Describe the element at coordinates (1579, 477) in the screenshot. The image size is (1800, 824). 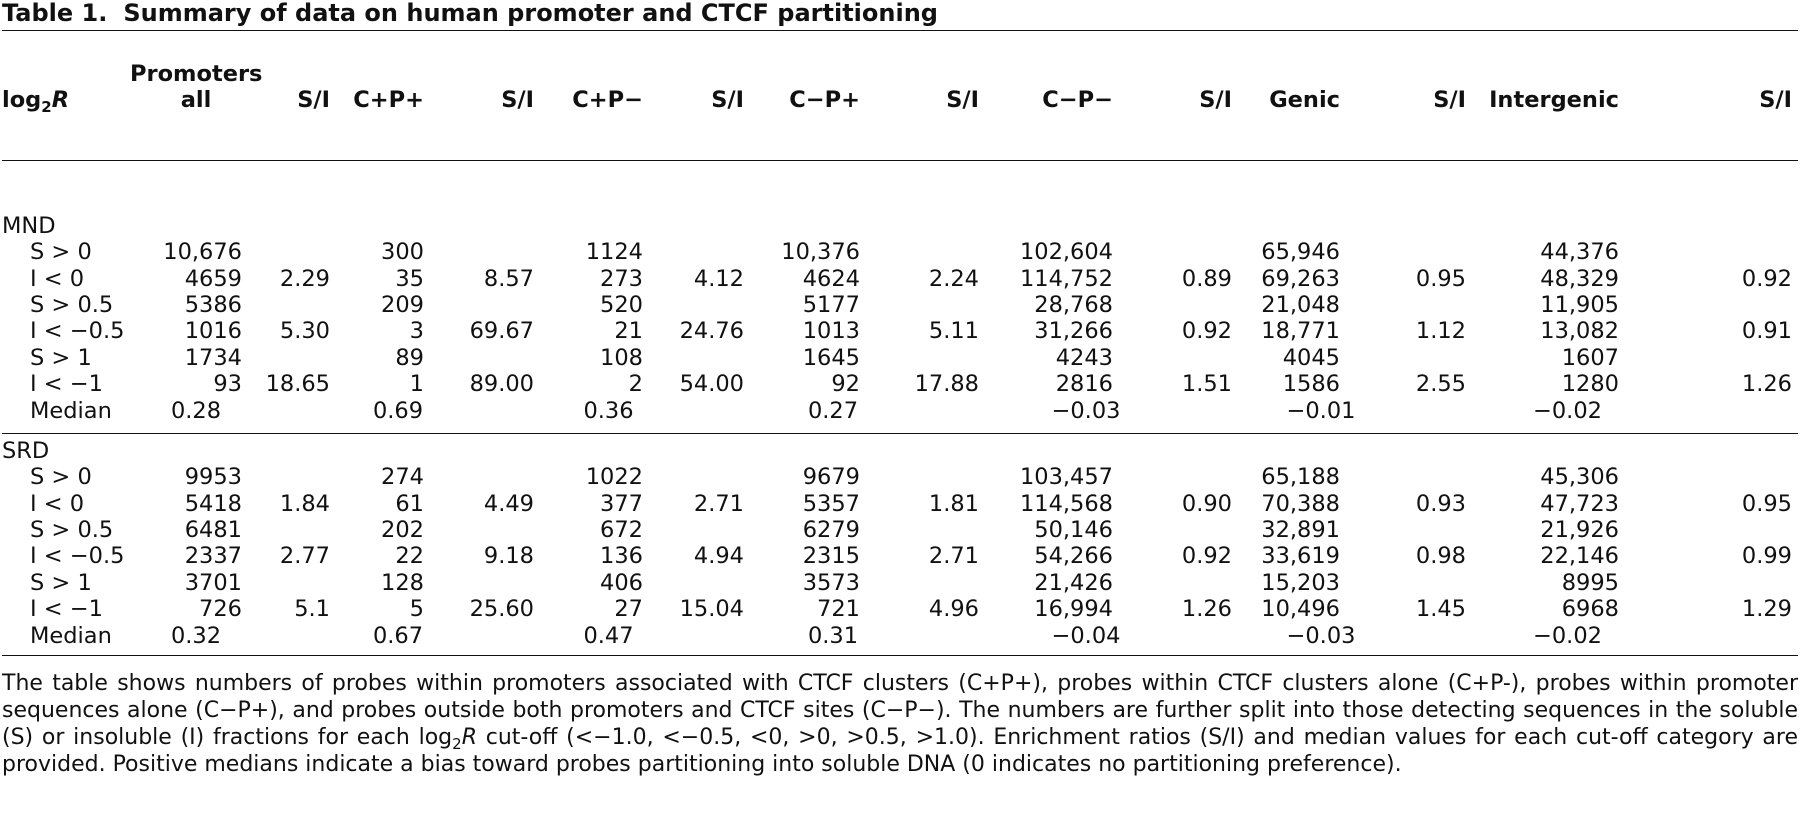
I see `table-cell: 45,306` at that location.